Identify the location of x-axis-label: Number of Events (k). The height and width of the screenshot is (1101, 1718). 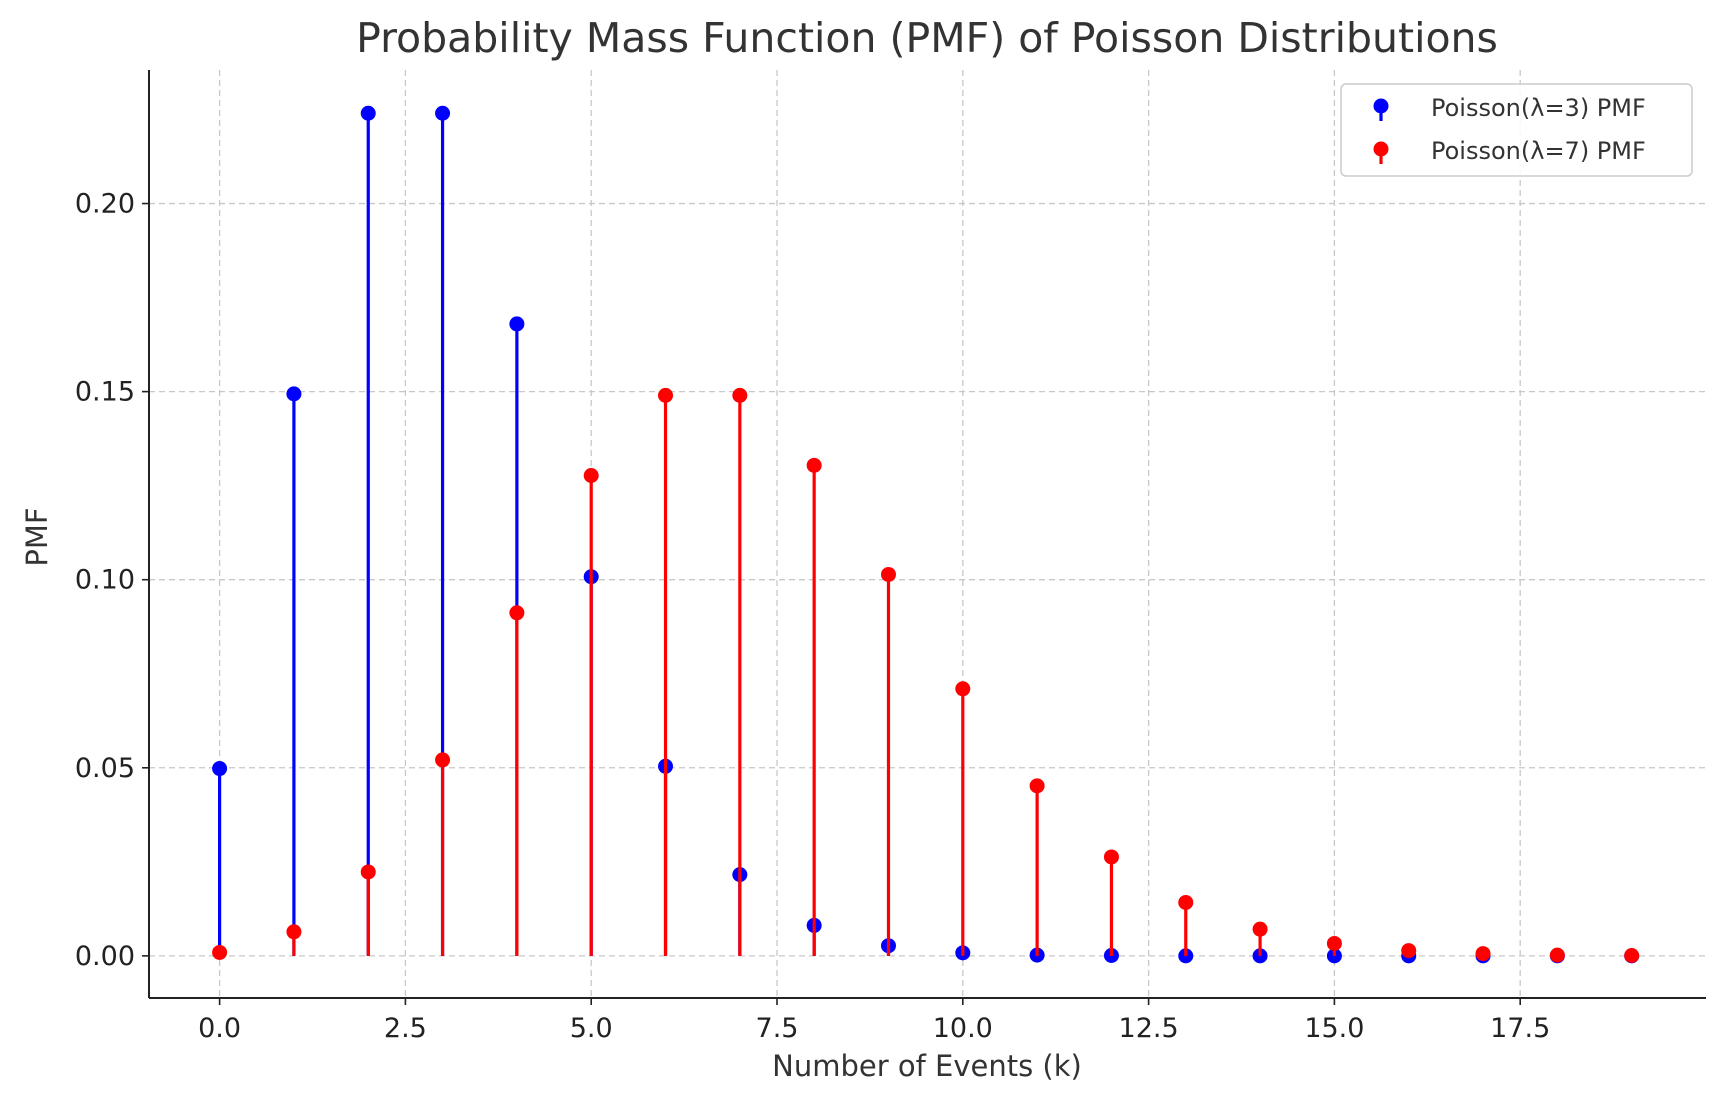
(927, 1066).